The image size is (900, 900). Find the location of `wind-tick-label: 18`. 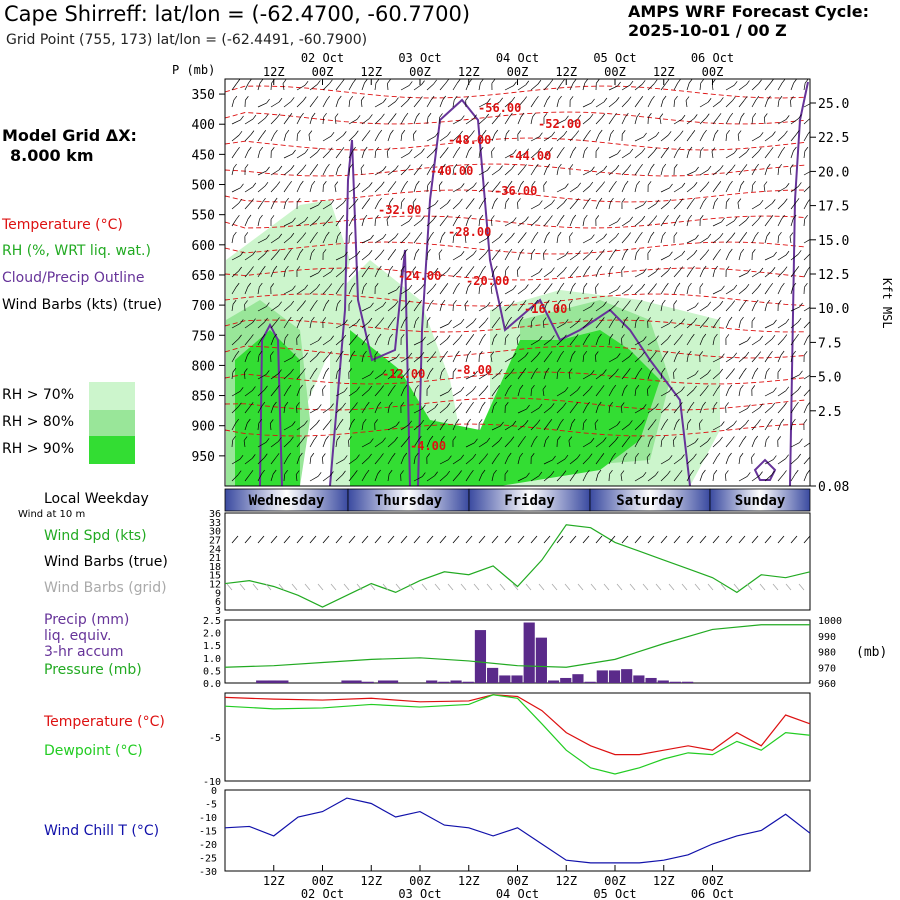

wind-tick-label: 18 is located at coordinates (215, 567).